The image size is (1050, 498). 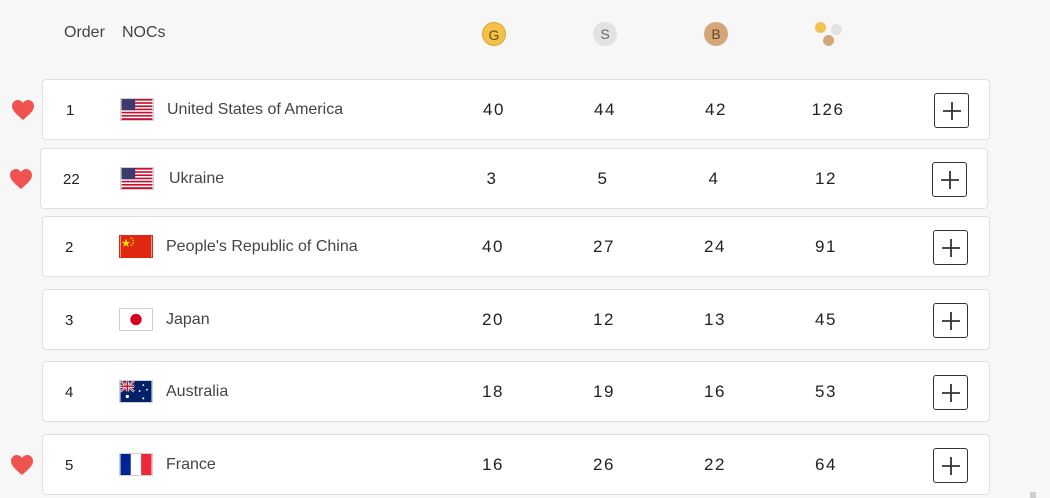 What do you see at coordinates (69, 247) in the screenshot?
I see `row-order: 2` at bounding box center [69, 247].